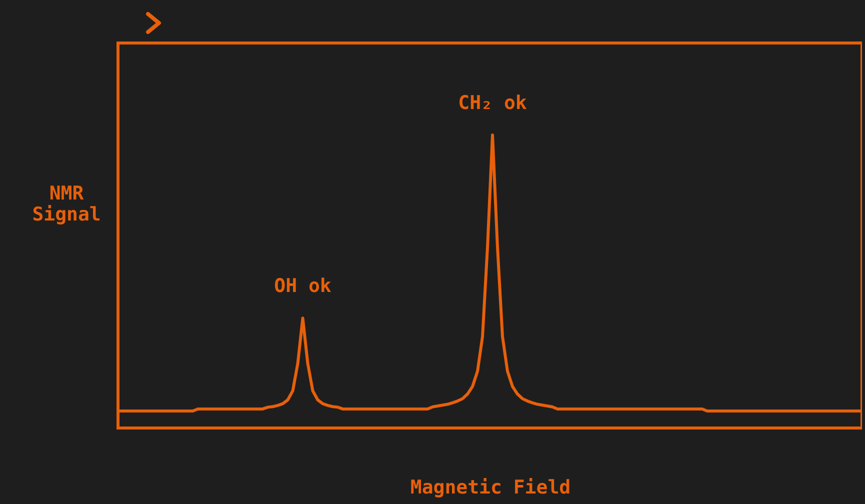 This screenshot has height=504, width=865. What do you see at coordinates (303, 286) in the screenshot?
I see `annotation: OH ok` at bounding box center [303, 286].